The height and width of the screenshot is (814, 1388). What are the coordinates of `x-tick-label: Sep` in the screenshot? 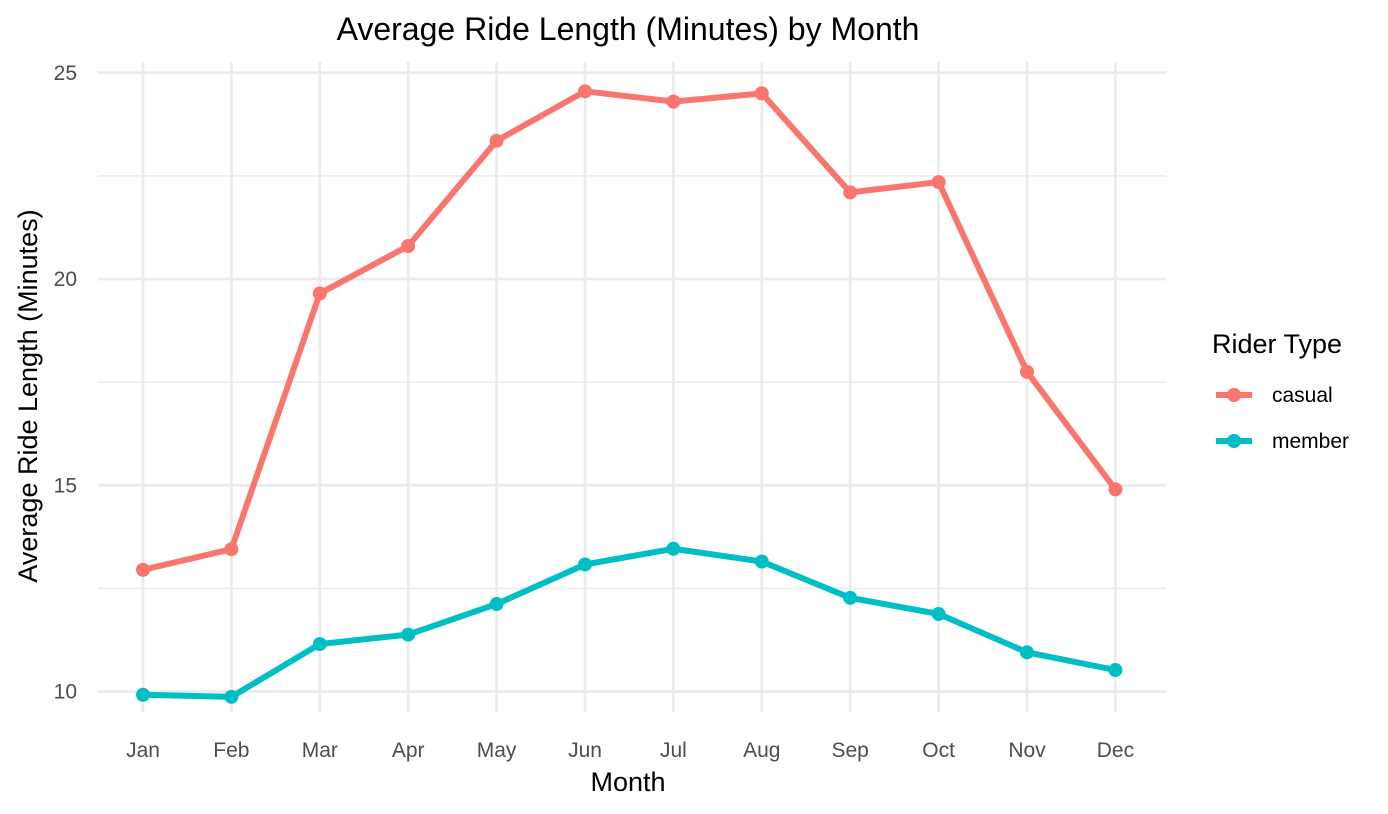 It's located at (850, 750).